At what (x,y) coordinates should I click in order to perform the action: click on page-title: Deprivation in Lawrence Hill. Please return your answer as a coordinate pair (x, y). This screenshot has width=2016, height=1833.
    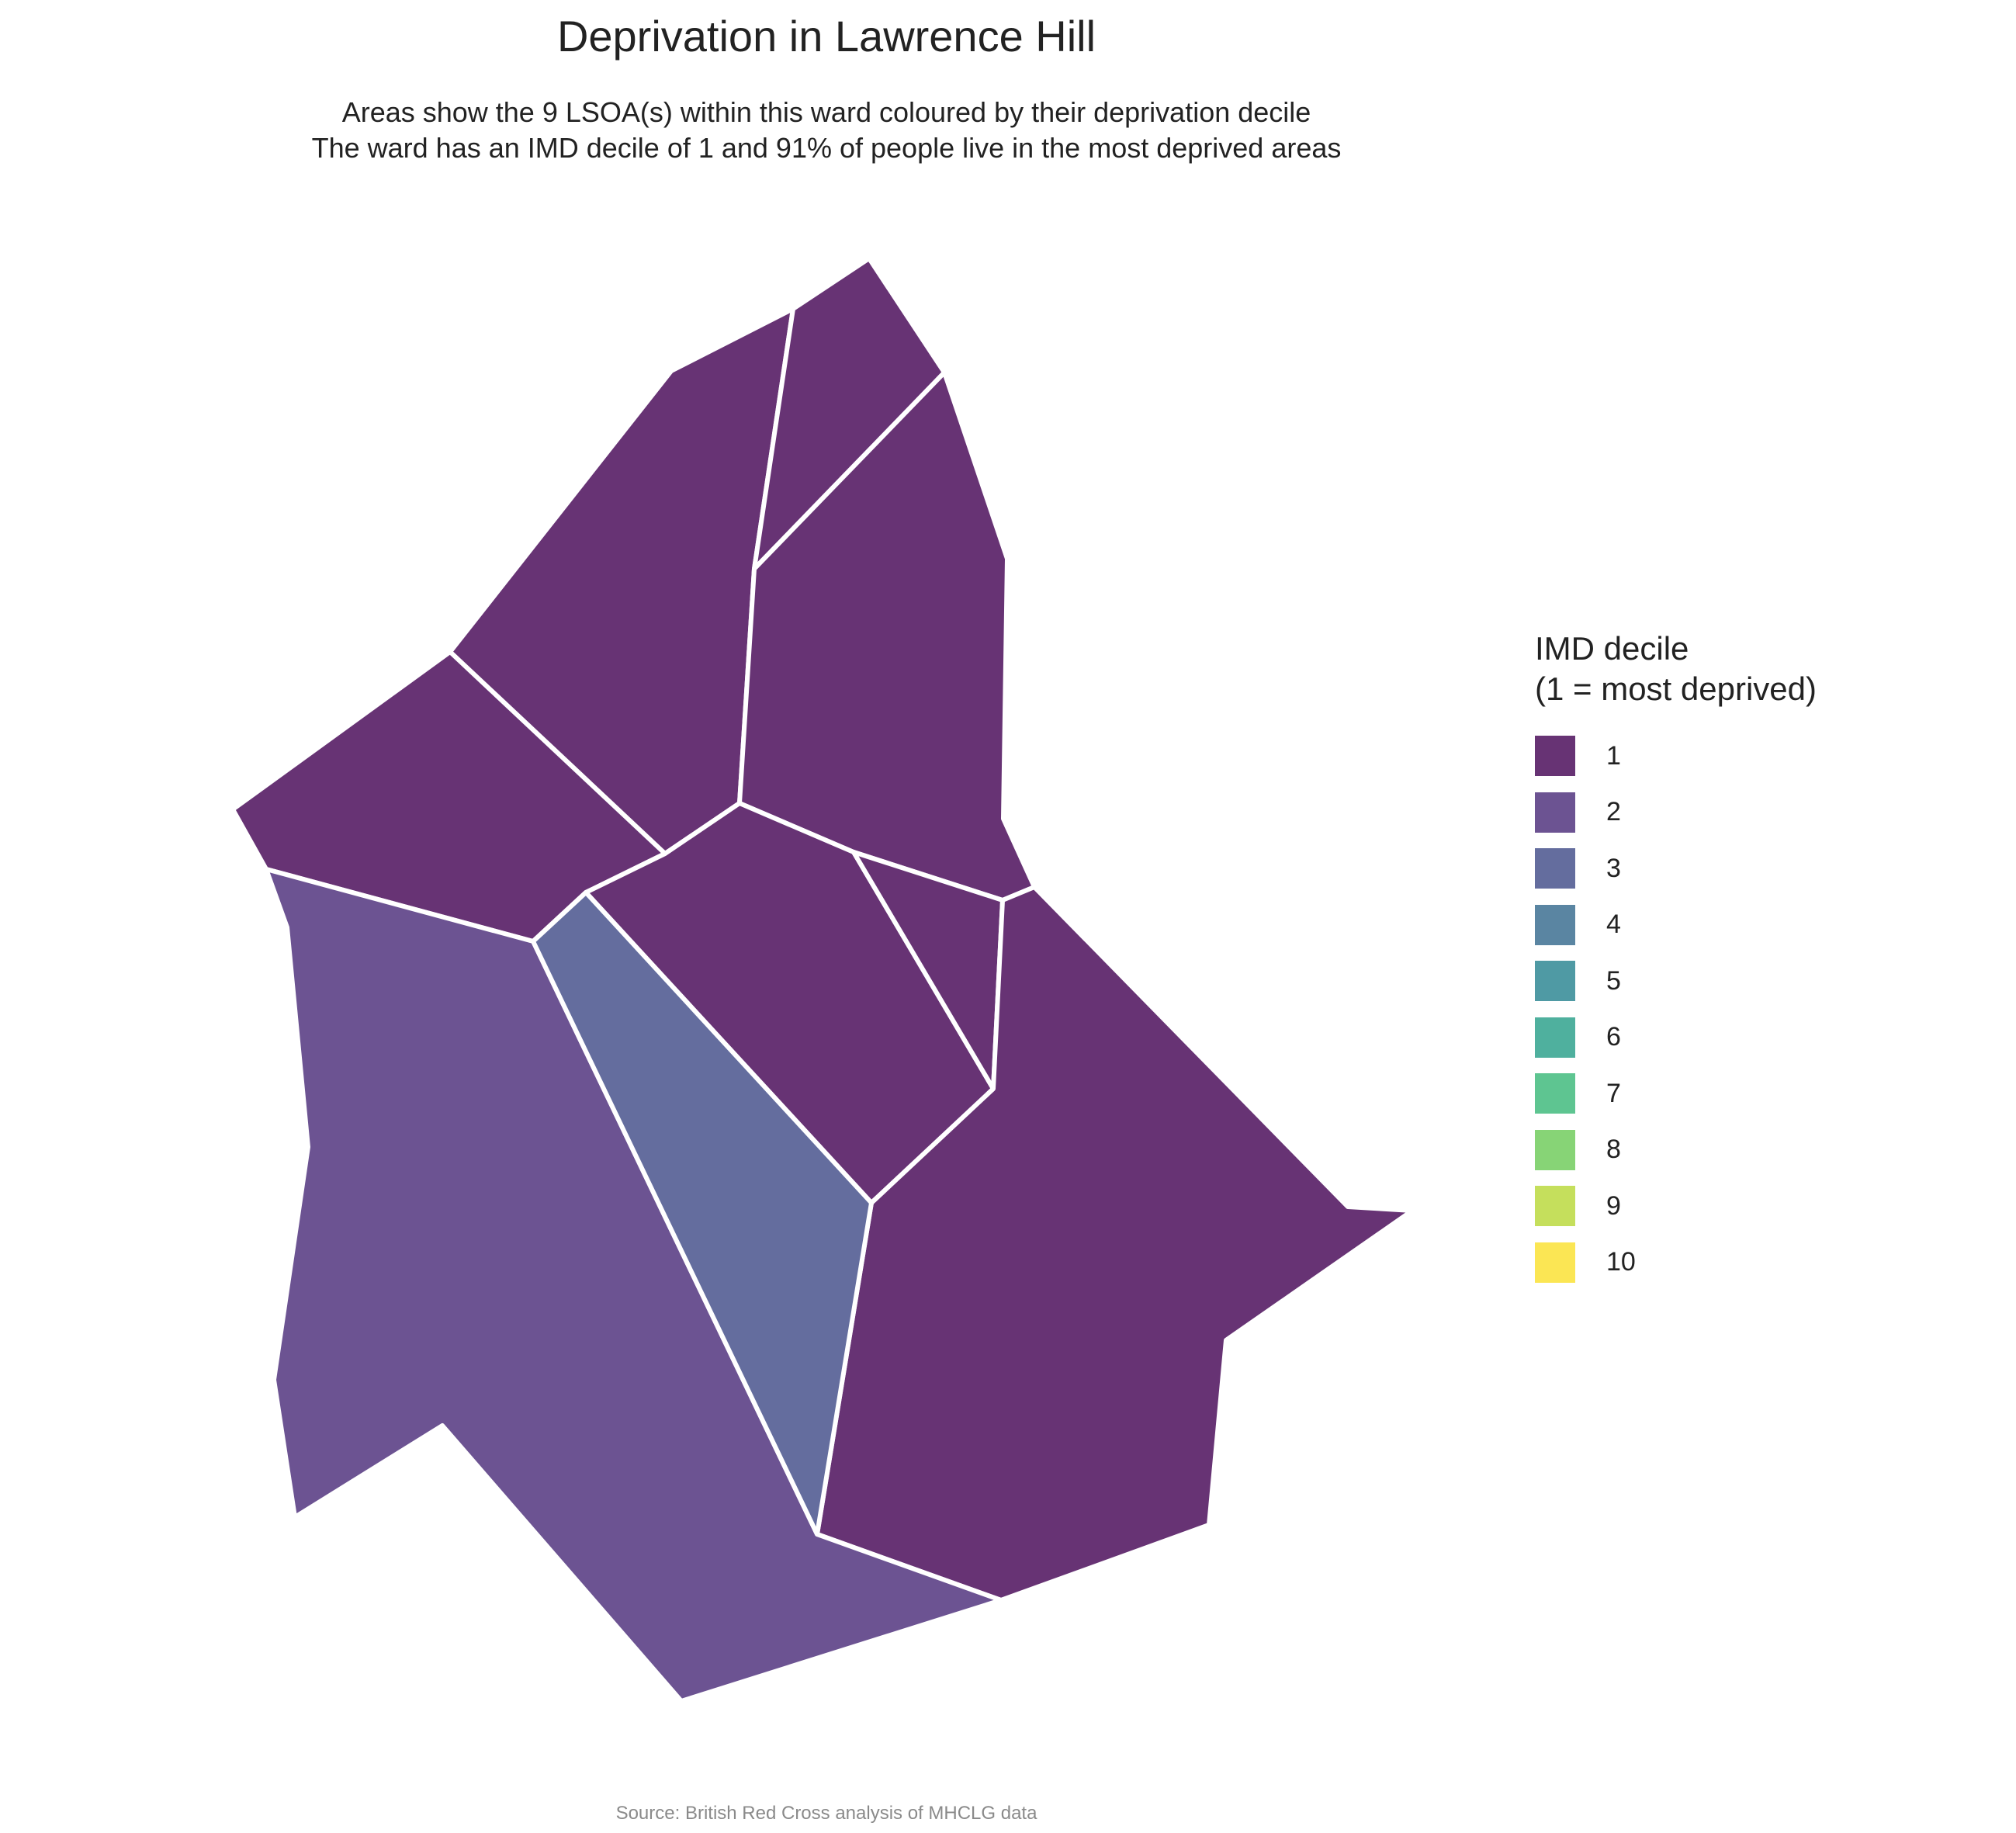
    Looking at the image, I should click on (826, 36).